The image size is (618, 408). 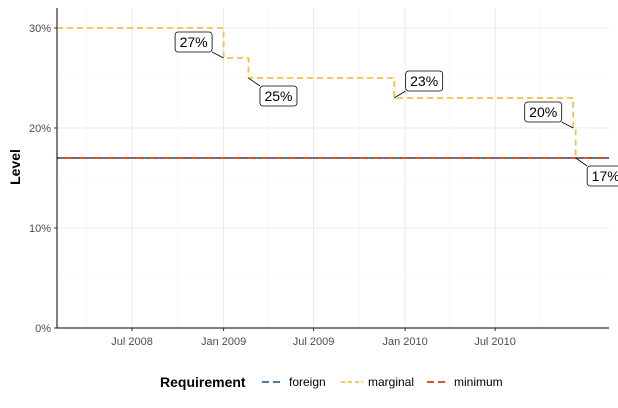 I want to click on legend: Requirement foreign marginal minimum, so click(x=331, y=382).